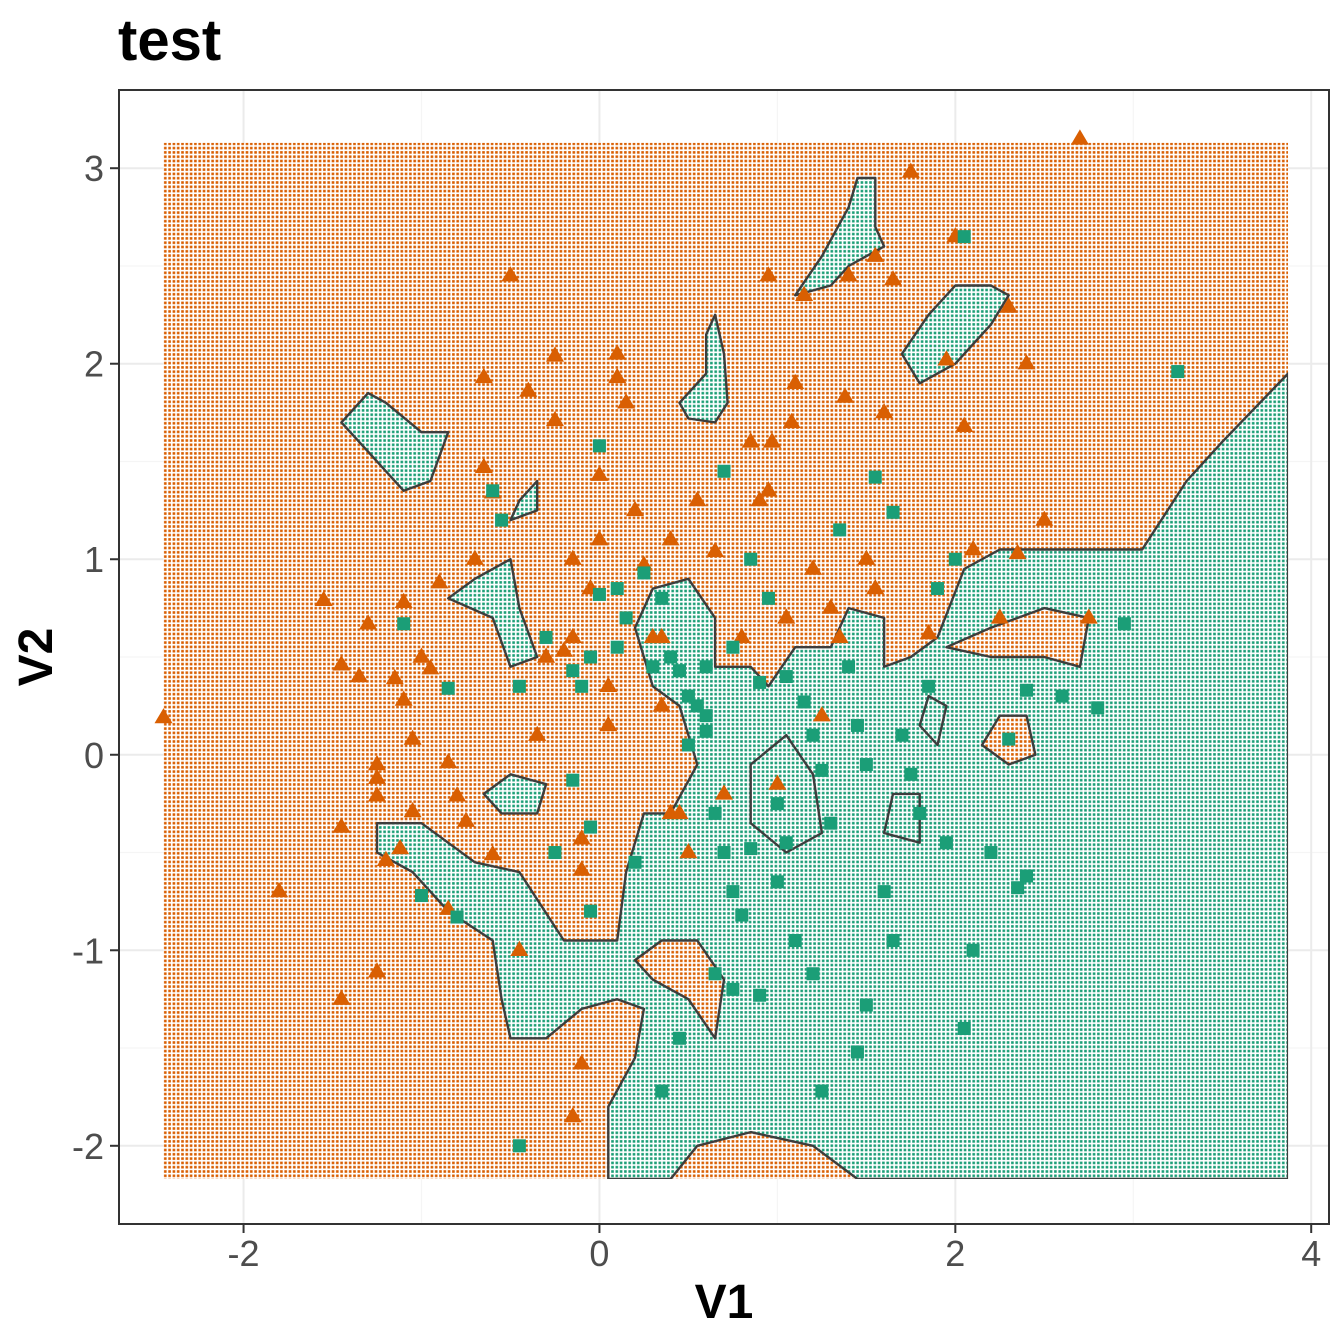 This screenshot has height=1344, width=1344. Describe the element at coordinates (244, 1253) in the screenshot. I see `x-tick-label: -2` at that location.